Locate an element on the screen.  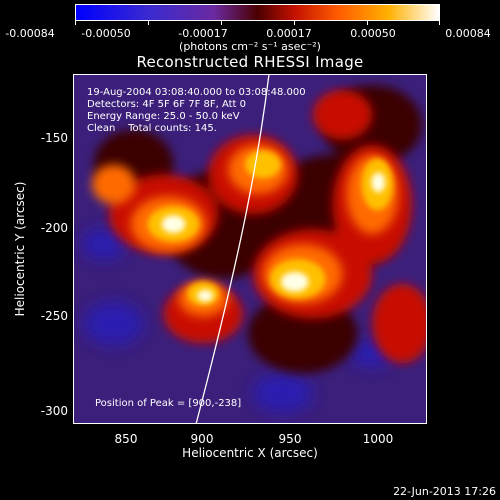
x-tick-label: 950 is located at coordinates (290, 439).